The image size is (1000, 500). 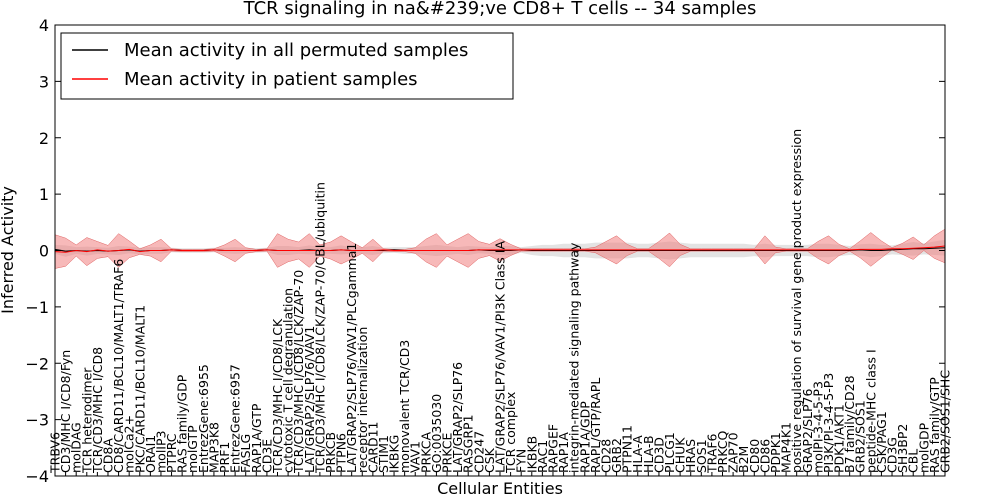 I want to click on x-tick-label: LAT/GRAP2/SLP76/VAV1, so click(x=309, y=399).